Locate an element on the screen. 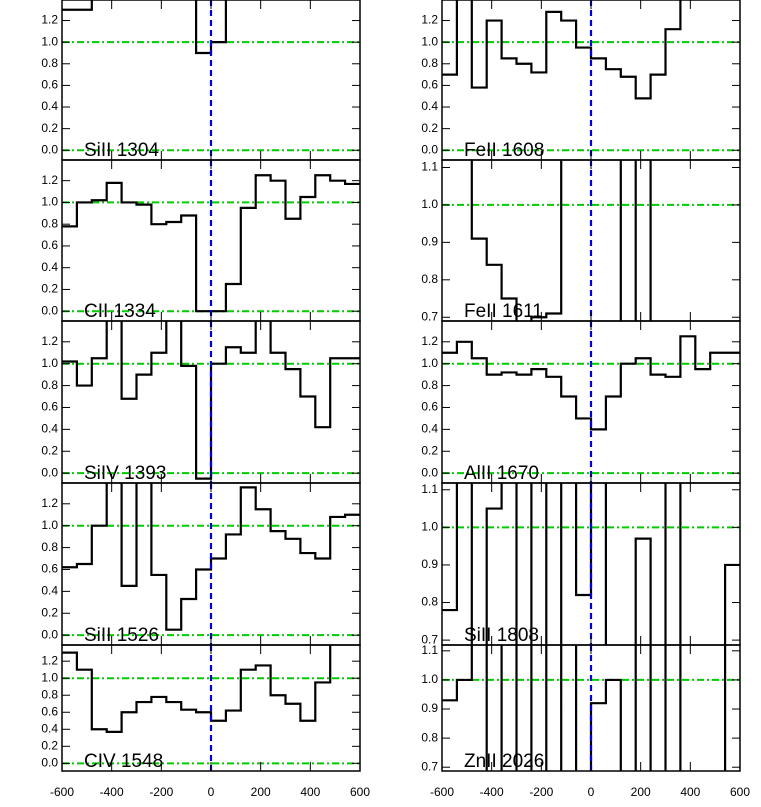  panel: 0.7 0.8 0.9 1.0 1.1 FeII 1611 is located at coordinates (581, 241).